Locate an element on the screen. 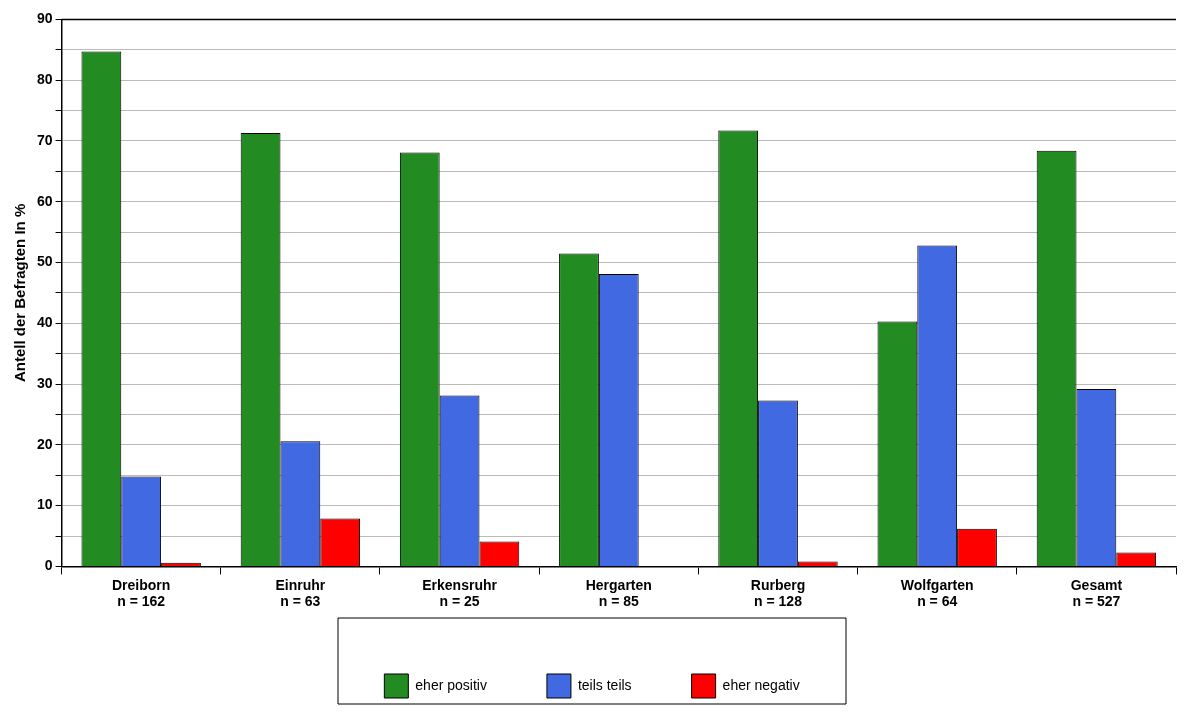 The height and width of the screenshot is (718, 1194). x-tick-label: Einruhr n = 63 is located at coordinates (300, 593).